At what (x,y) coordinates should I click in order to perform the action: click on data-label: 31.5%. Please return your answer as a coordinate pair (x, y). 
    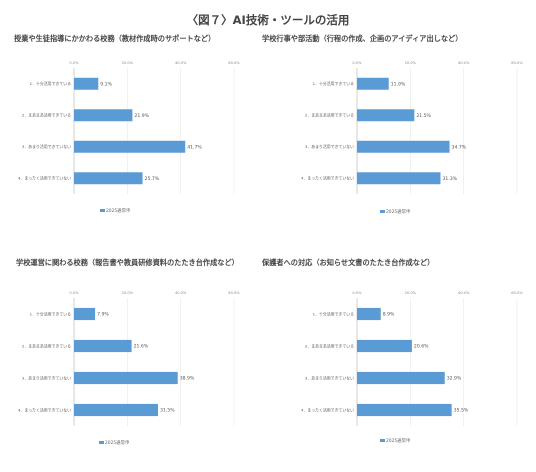
    Looking at the image, I should click on (167, 411).